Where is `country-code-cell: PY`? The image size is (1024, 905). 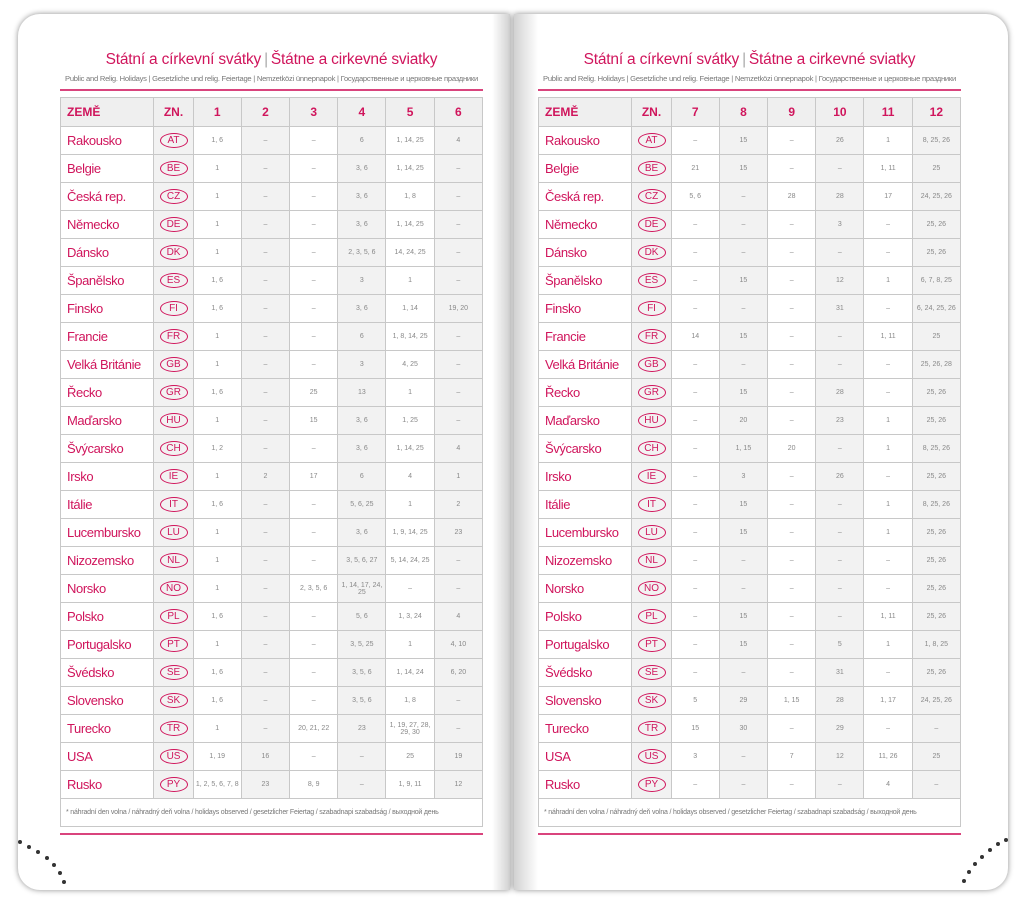
country-code-cell: PY is located at coordinates (173, 784).